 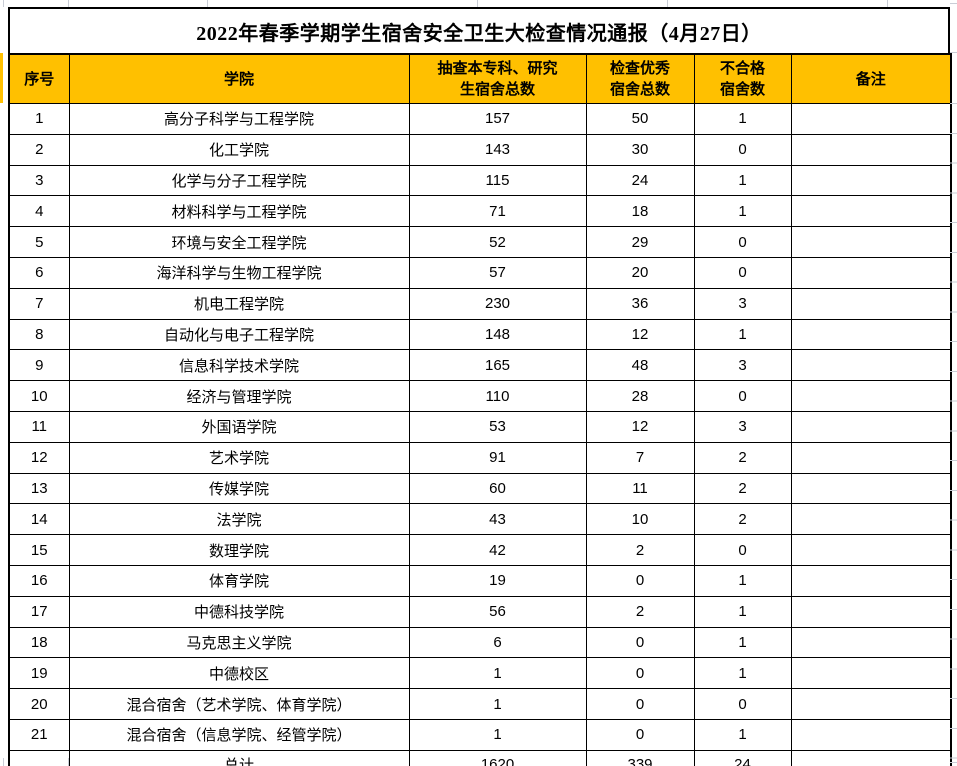 I want to click on cell-checked: 230, so click(x=497, y=303).